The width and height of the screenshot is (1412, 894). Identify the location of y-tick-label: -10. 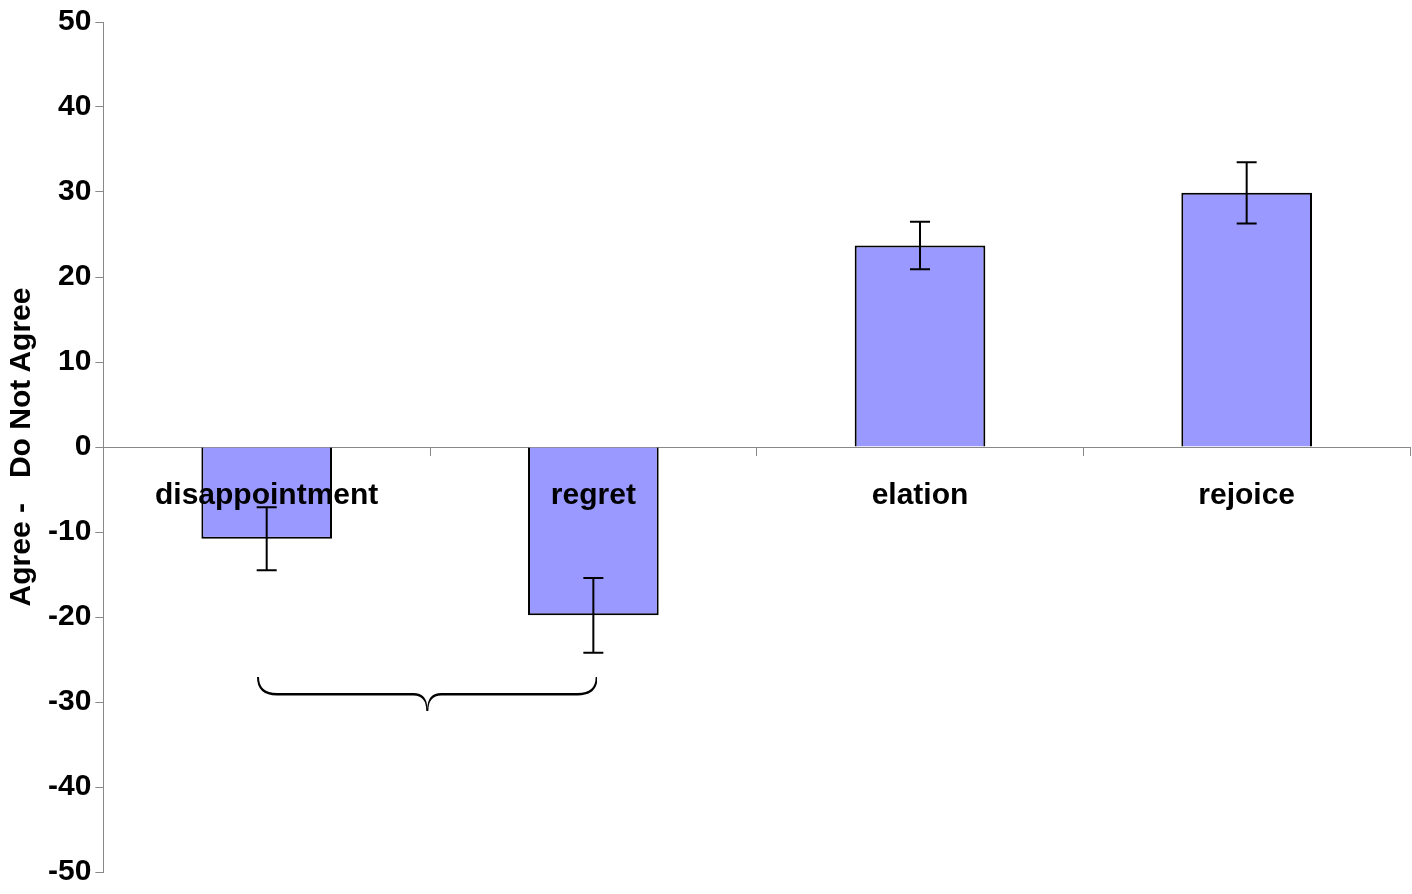
(70, 530).